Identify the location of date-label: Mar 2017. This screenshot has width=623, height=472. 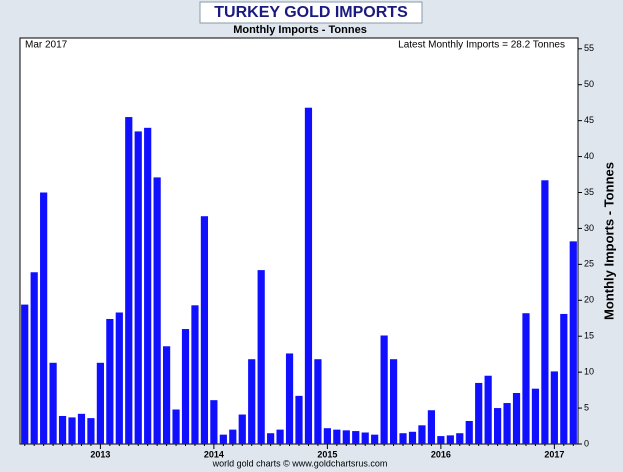
(46, 45).